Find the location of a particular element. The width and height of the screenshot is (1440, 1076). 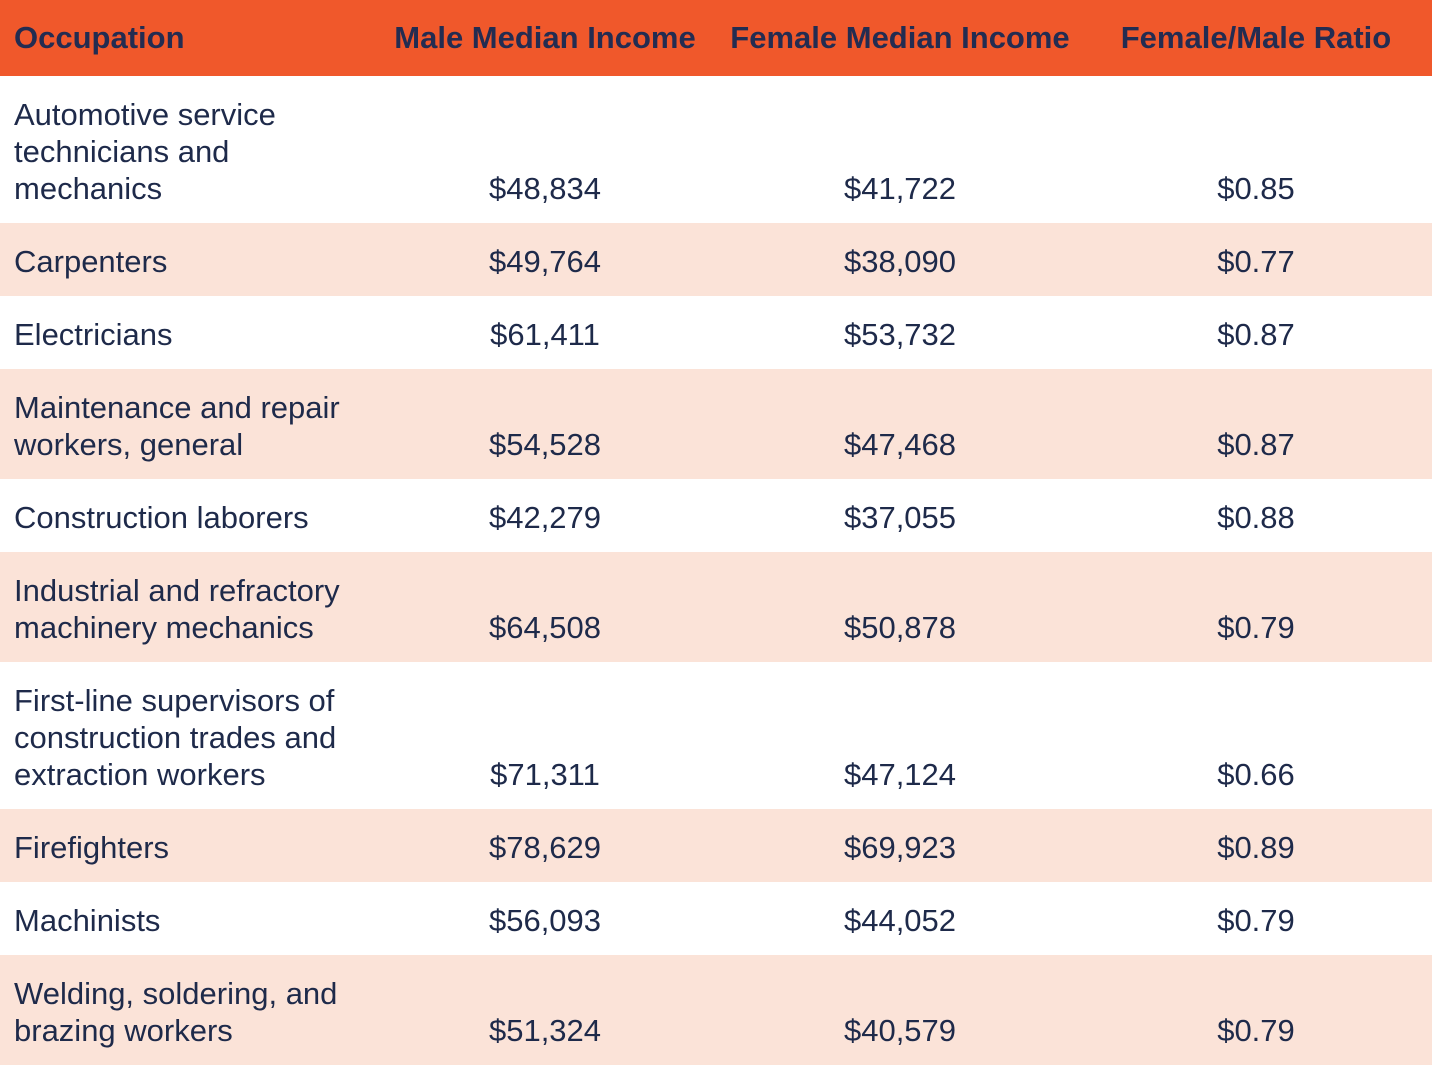

column-header-female-male-ratio: Female/Male Ratio is located at coordinates (1256, 38).